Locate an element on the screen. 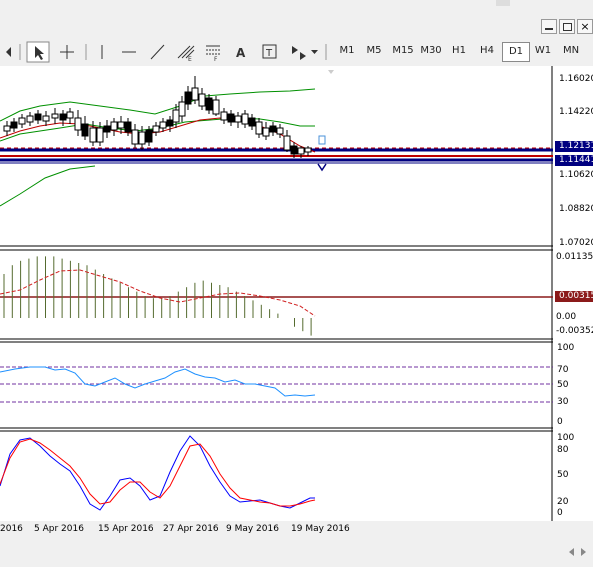  stochastic-tick-label: 100 is located at coordinates (566, 438).